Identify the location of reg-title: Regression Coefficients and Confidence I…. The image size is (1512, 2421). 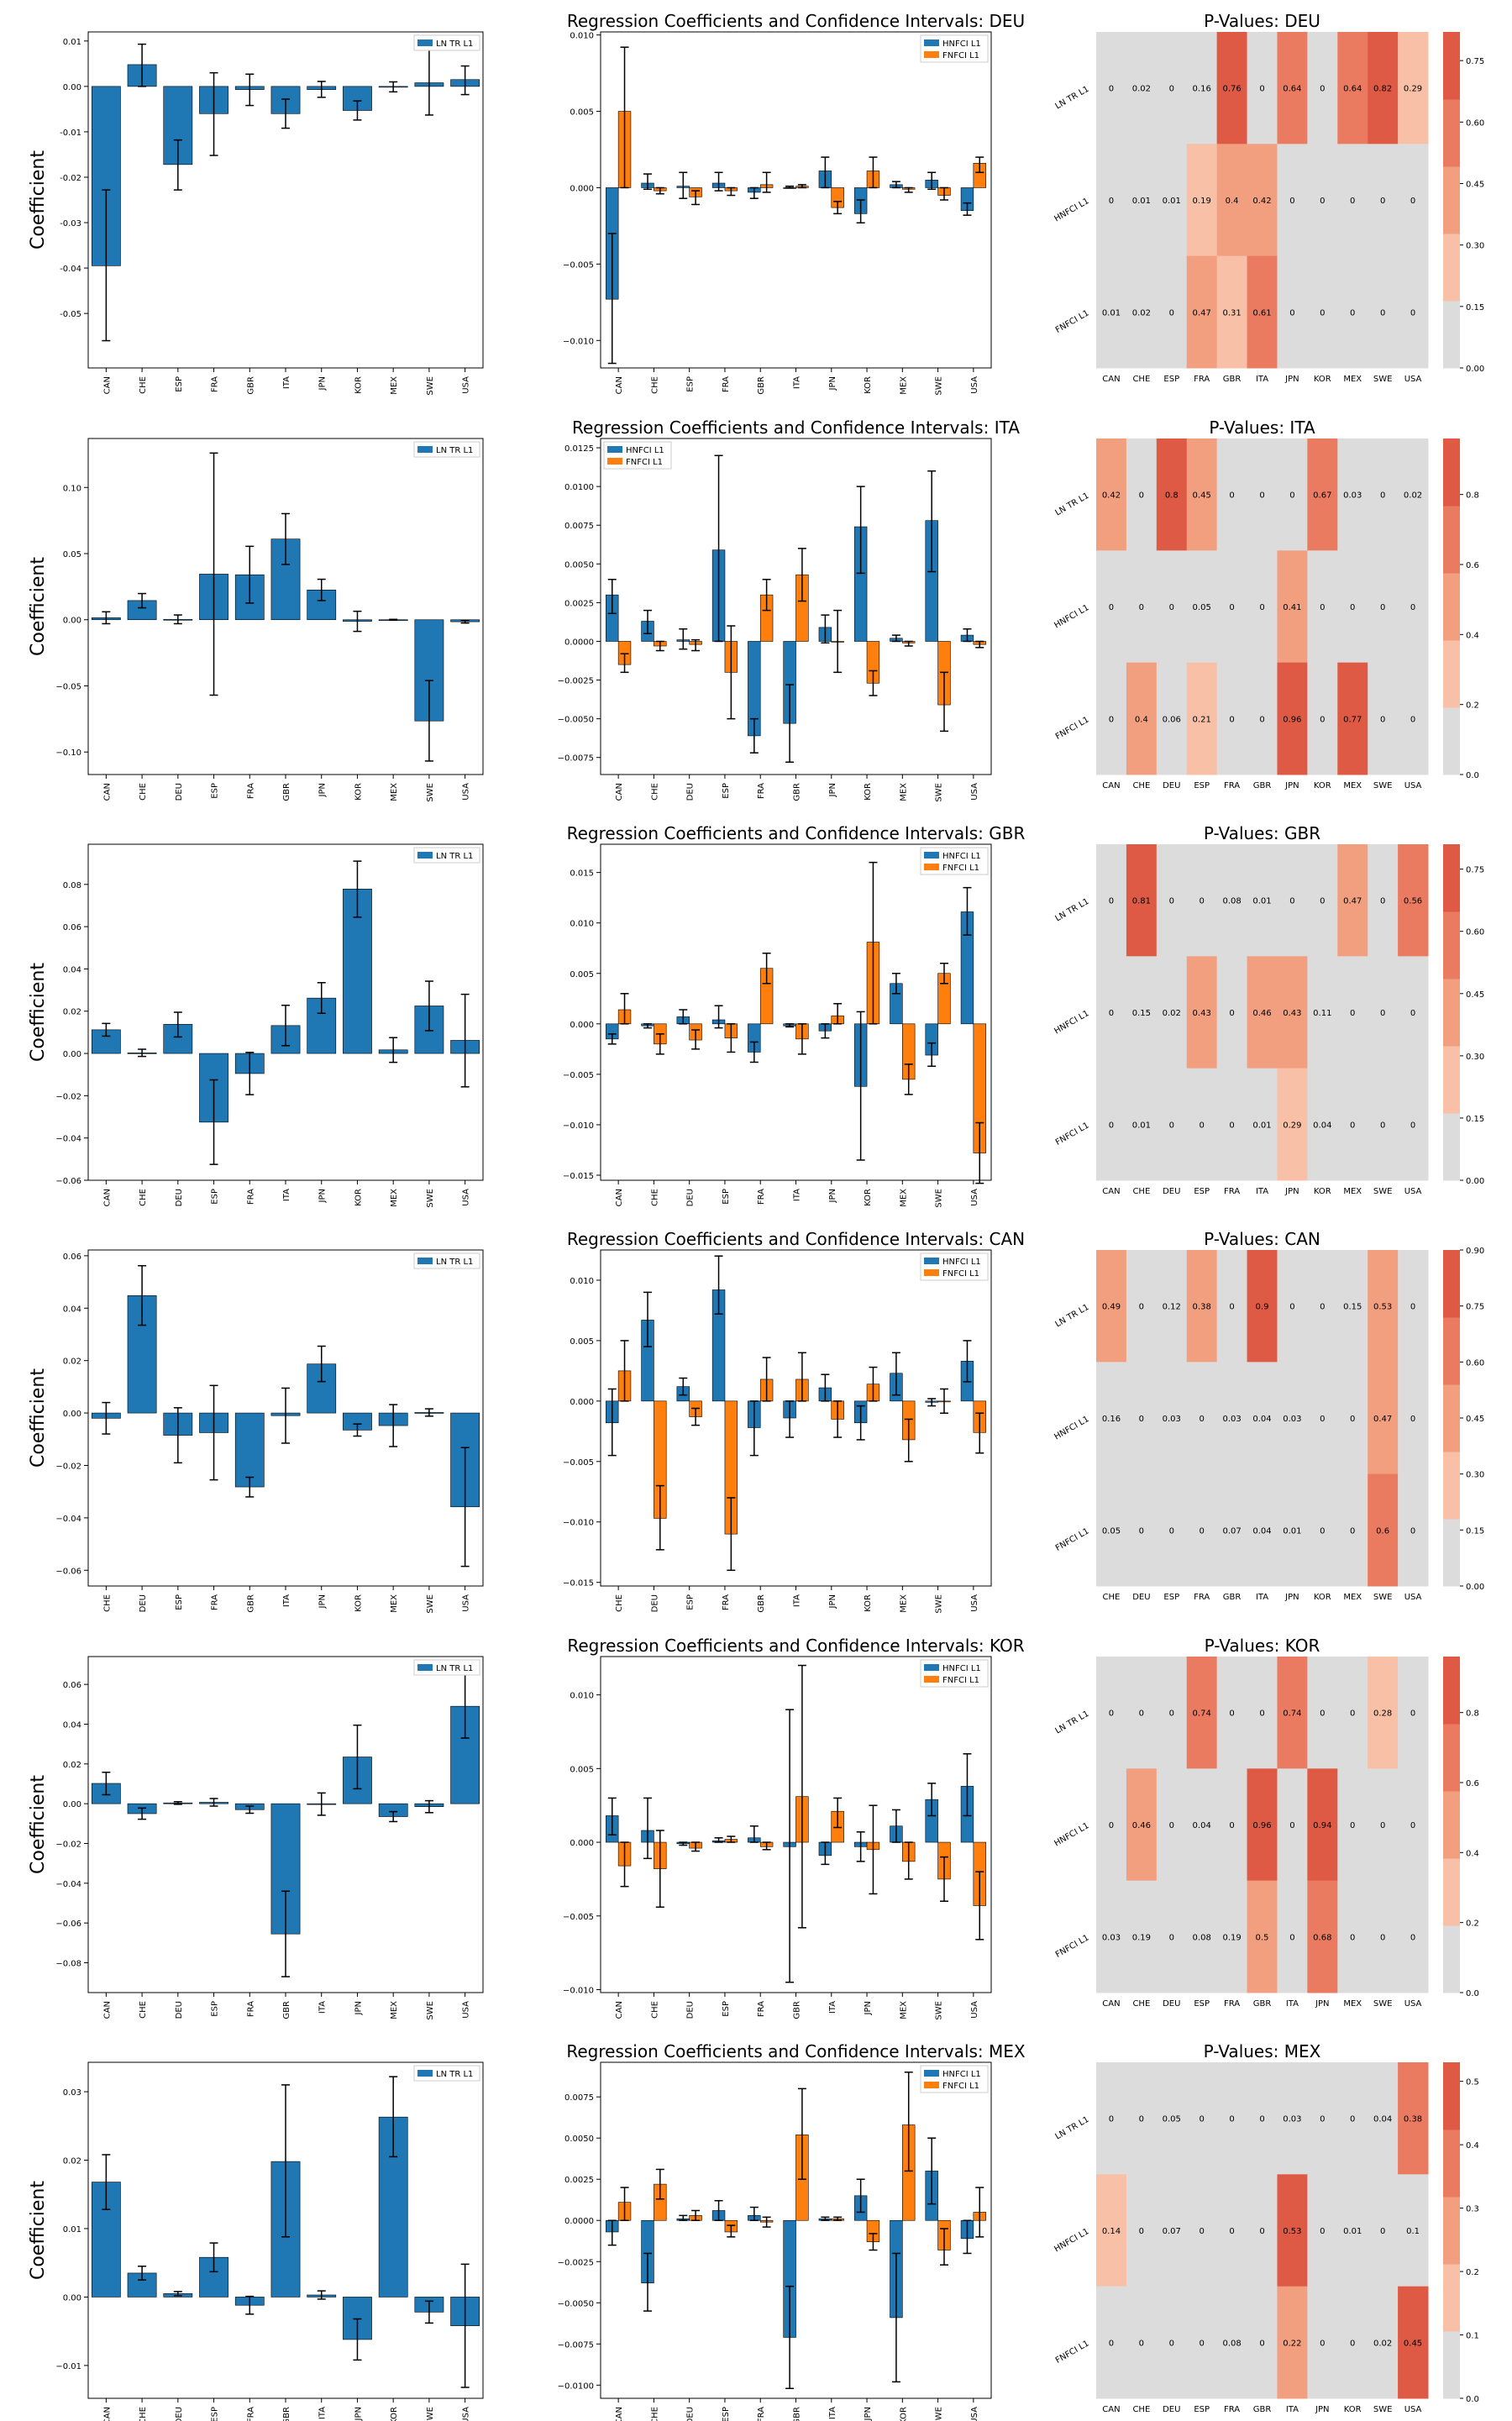
(796, 2051).